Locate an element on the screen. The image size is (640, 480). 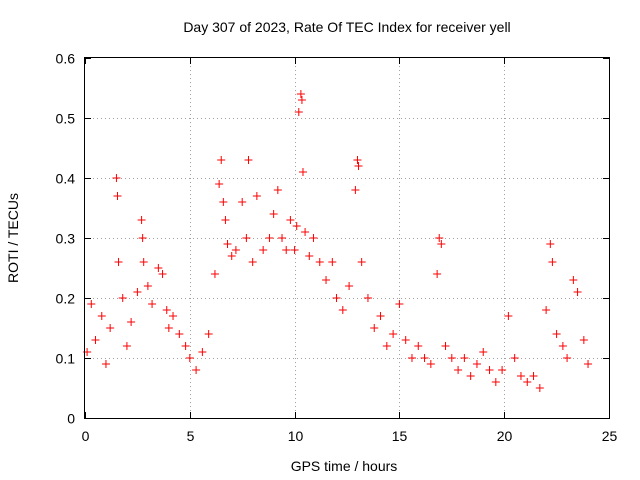
x-tick-label: 5 is located at coordinates (191, 436).